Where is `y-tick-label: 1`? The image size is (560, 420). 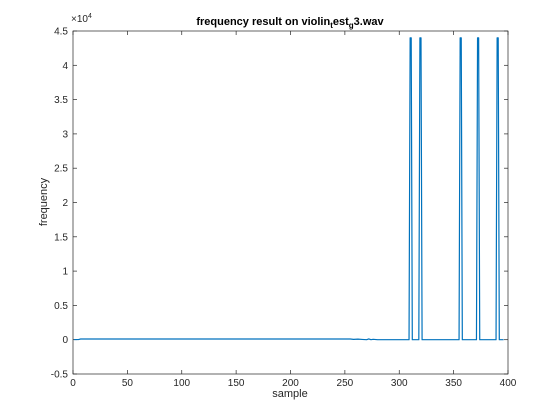 y-tick-label: 1 is located at coordinates (65, 272).